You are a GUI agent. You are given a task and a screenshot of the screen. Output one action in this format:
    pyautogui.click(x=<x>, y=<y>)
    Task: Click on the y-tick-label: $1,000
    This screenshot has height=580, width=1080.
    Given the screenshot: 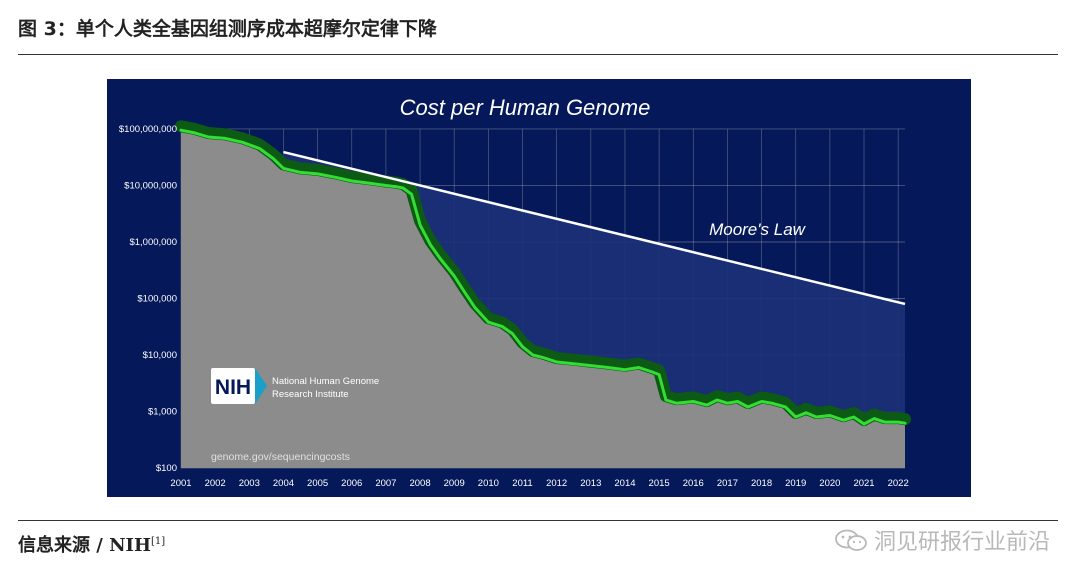 What is the action you would take?
    pyautogui.click(x=162, y=411)
    